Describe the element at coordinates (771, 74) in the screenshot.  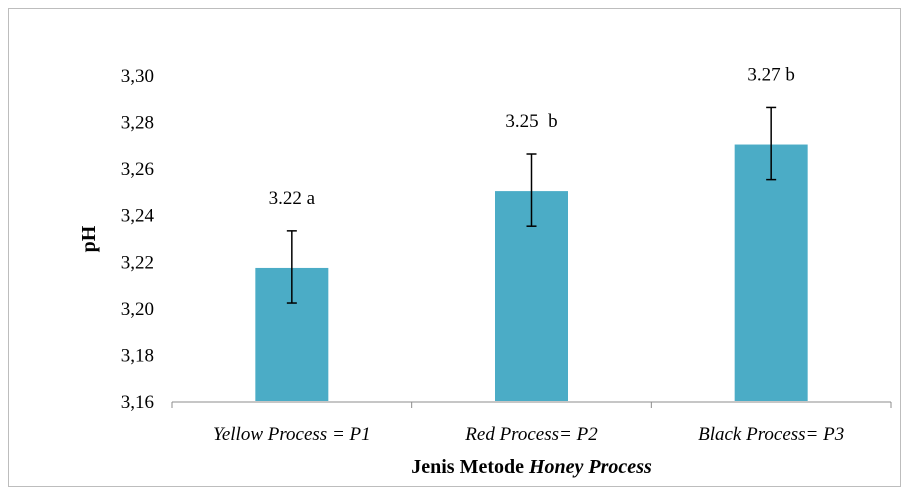
I see `data-label: 3.27 b` at that location.